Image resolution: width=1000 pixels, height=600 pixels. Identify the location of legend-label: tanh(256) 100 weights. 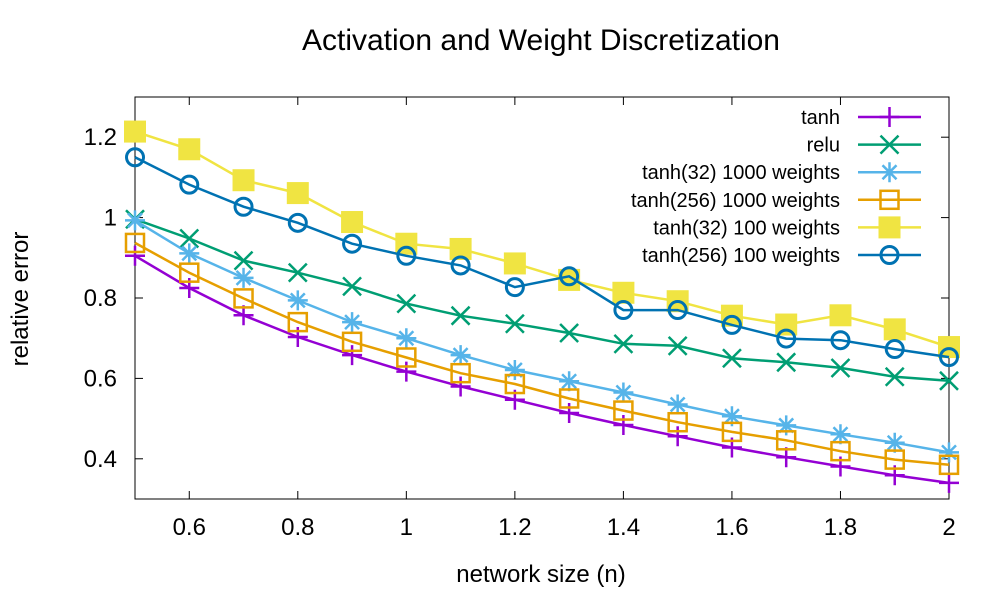
(741, 256).